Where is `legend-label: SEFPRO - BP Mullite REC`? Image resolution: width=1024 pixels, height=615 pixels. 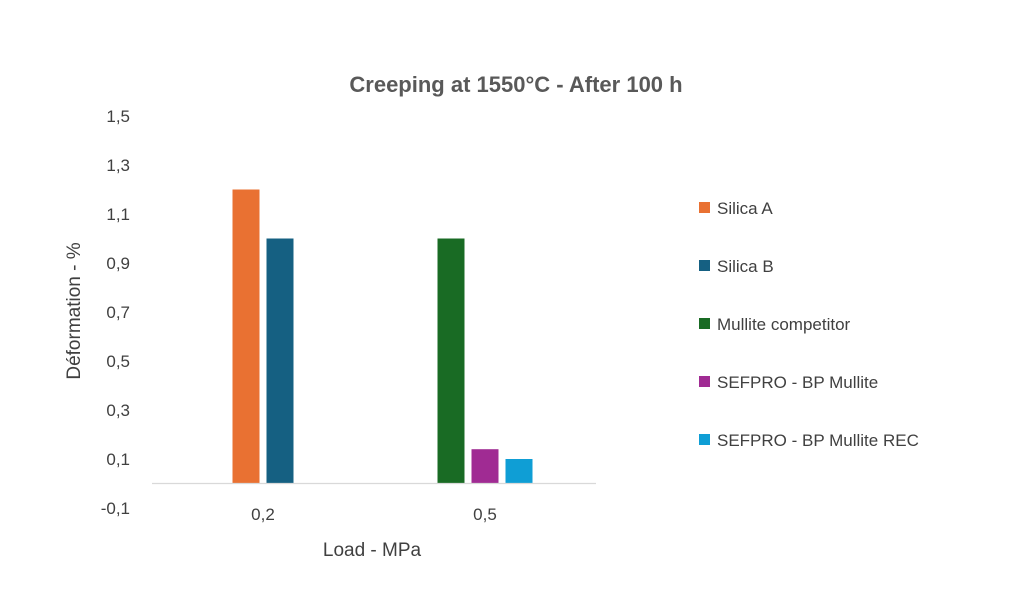
legend-label: SEFPRO - BP Mullite REC is located at coordinates (818, 440).